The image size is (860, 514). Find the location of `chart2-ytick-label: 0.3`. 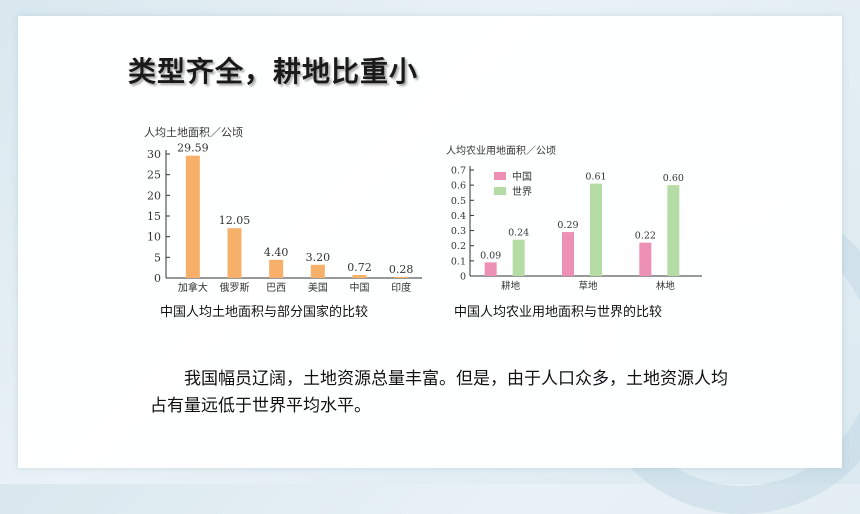

chart2-ytick-label: 0.3 is located at coordinates (458, 231).